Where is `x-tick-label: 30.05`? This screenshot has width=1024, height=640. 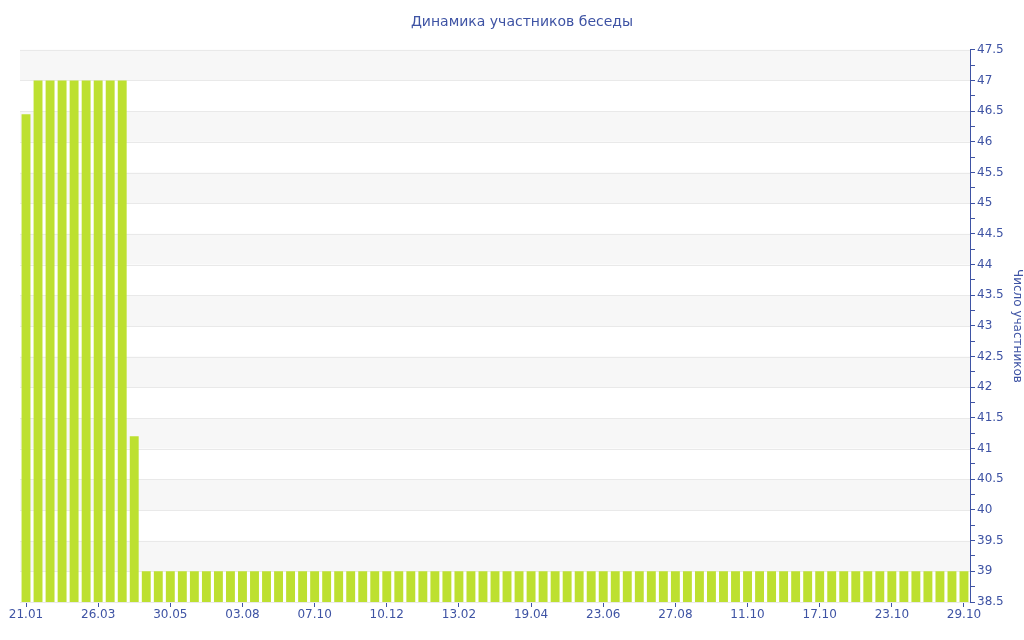
x-tick-label: 30.05 is located at coordinates (170, 614).